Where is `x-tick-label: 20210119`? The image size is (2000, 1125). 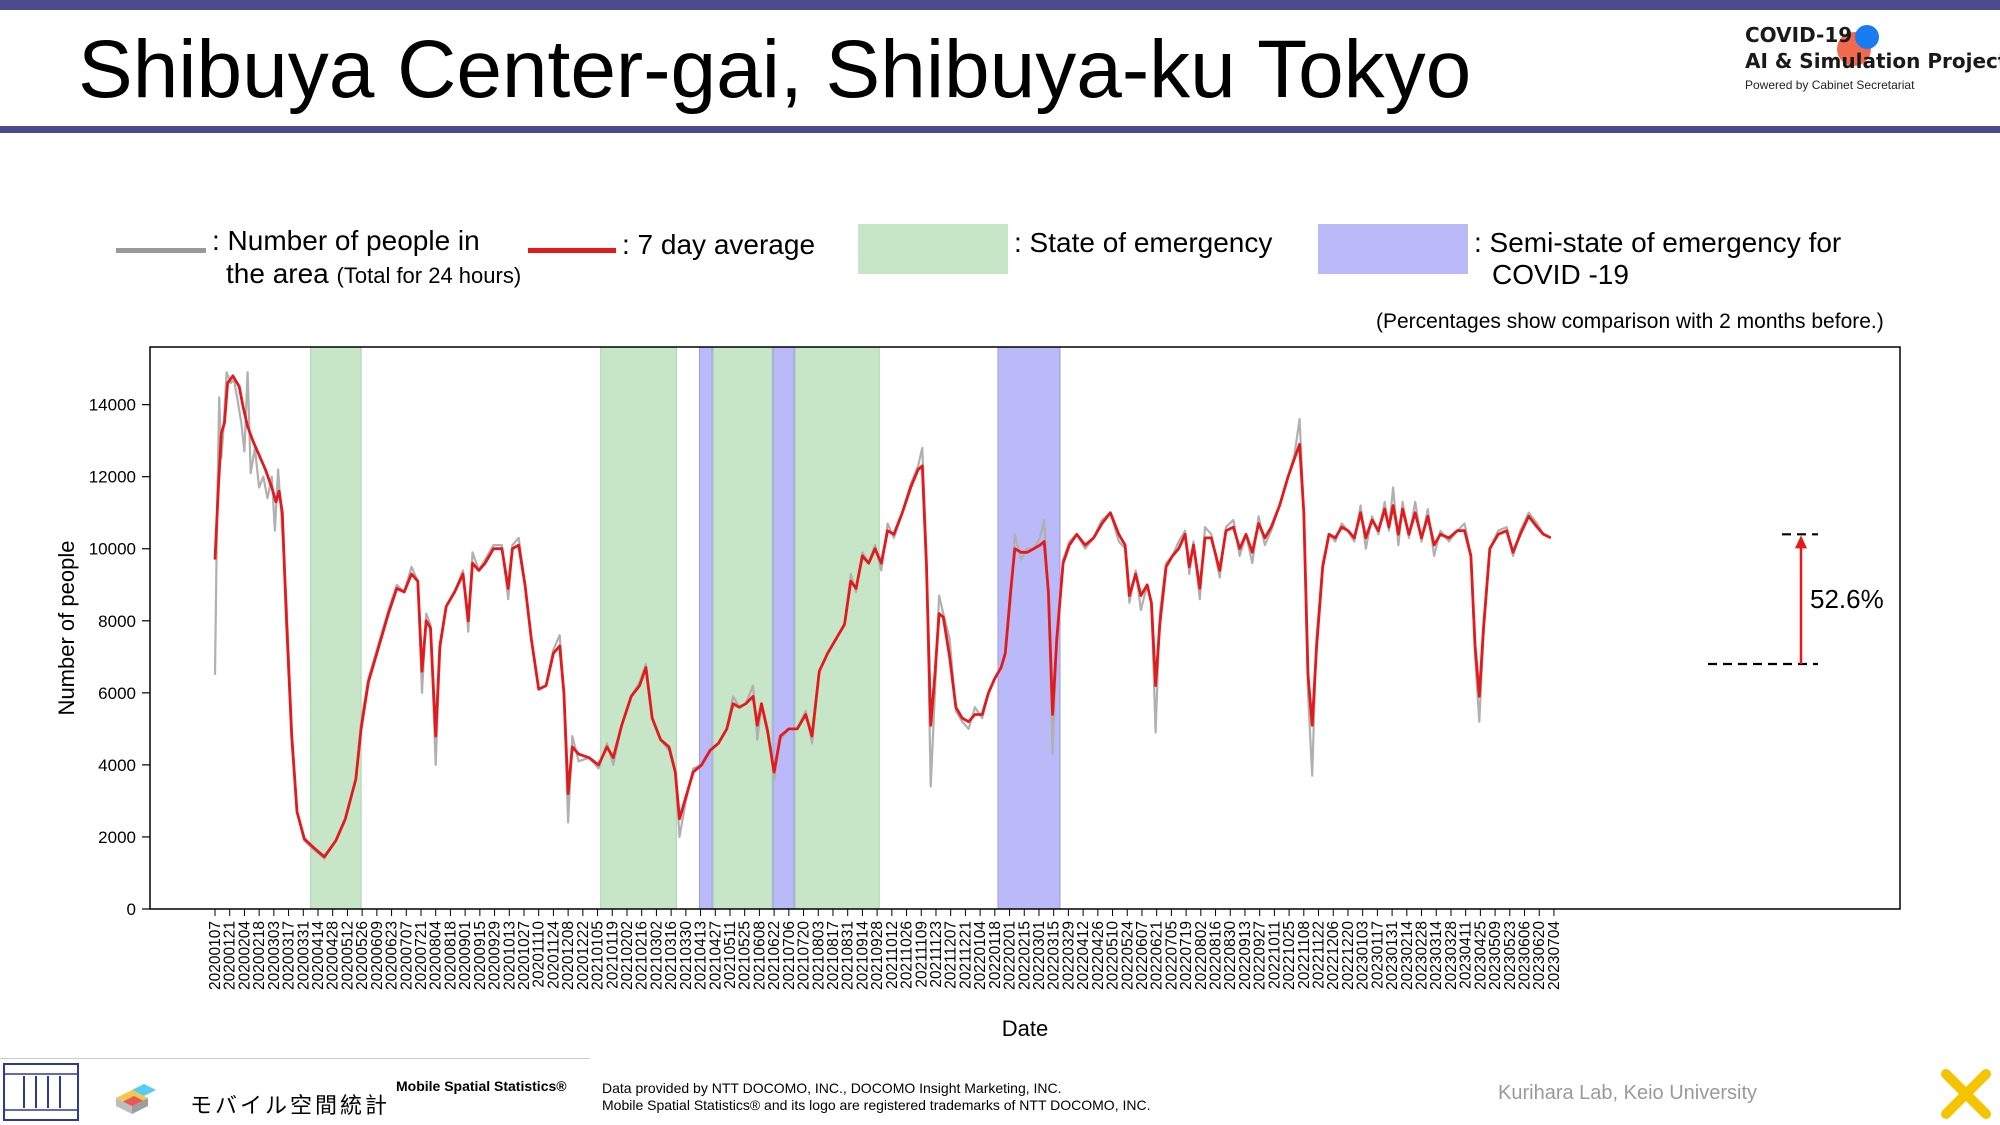
x-tick-label: 20210119 is located at coordinates (612, 955).